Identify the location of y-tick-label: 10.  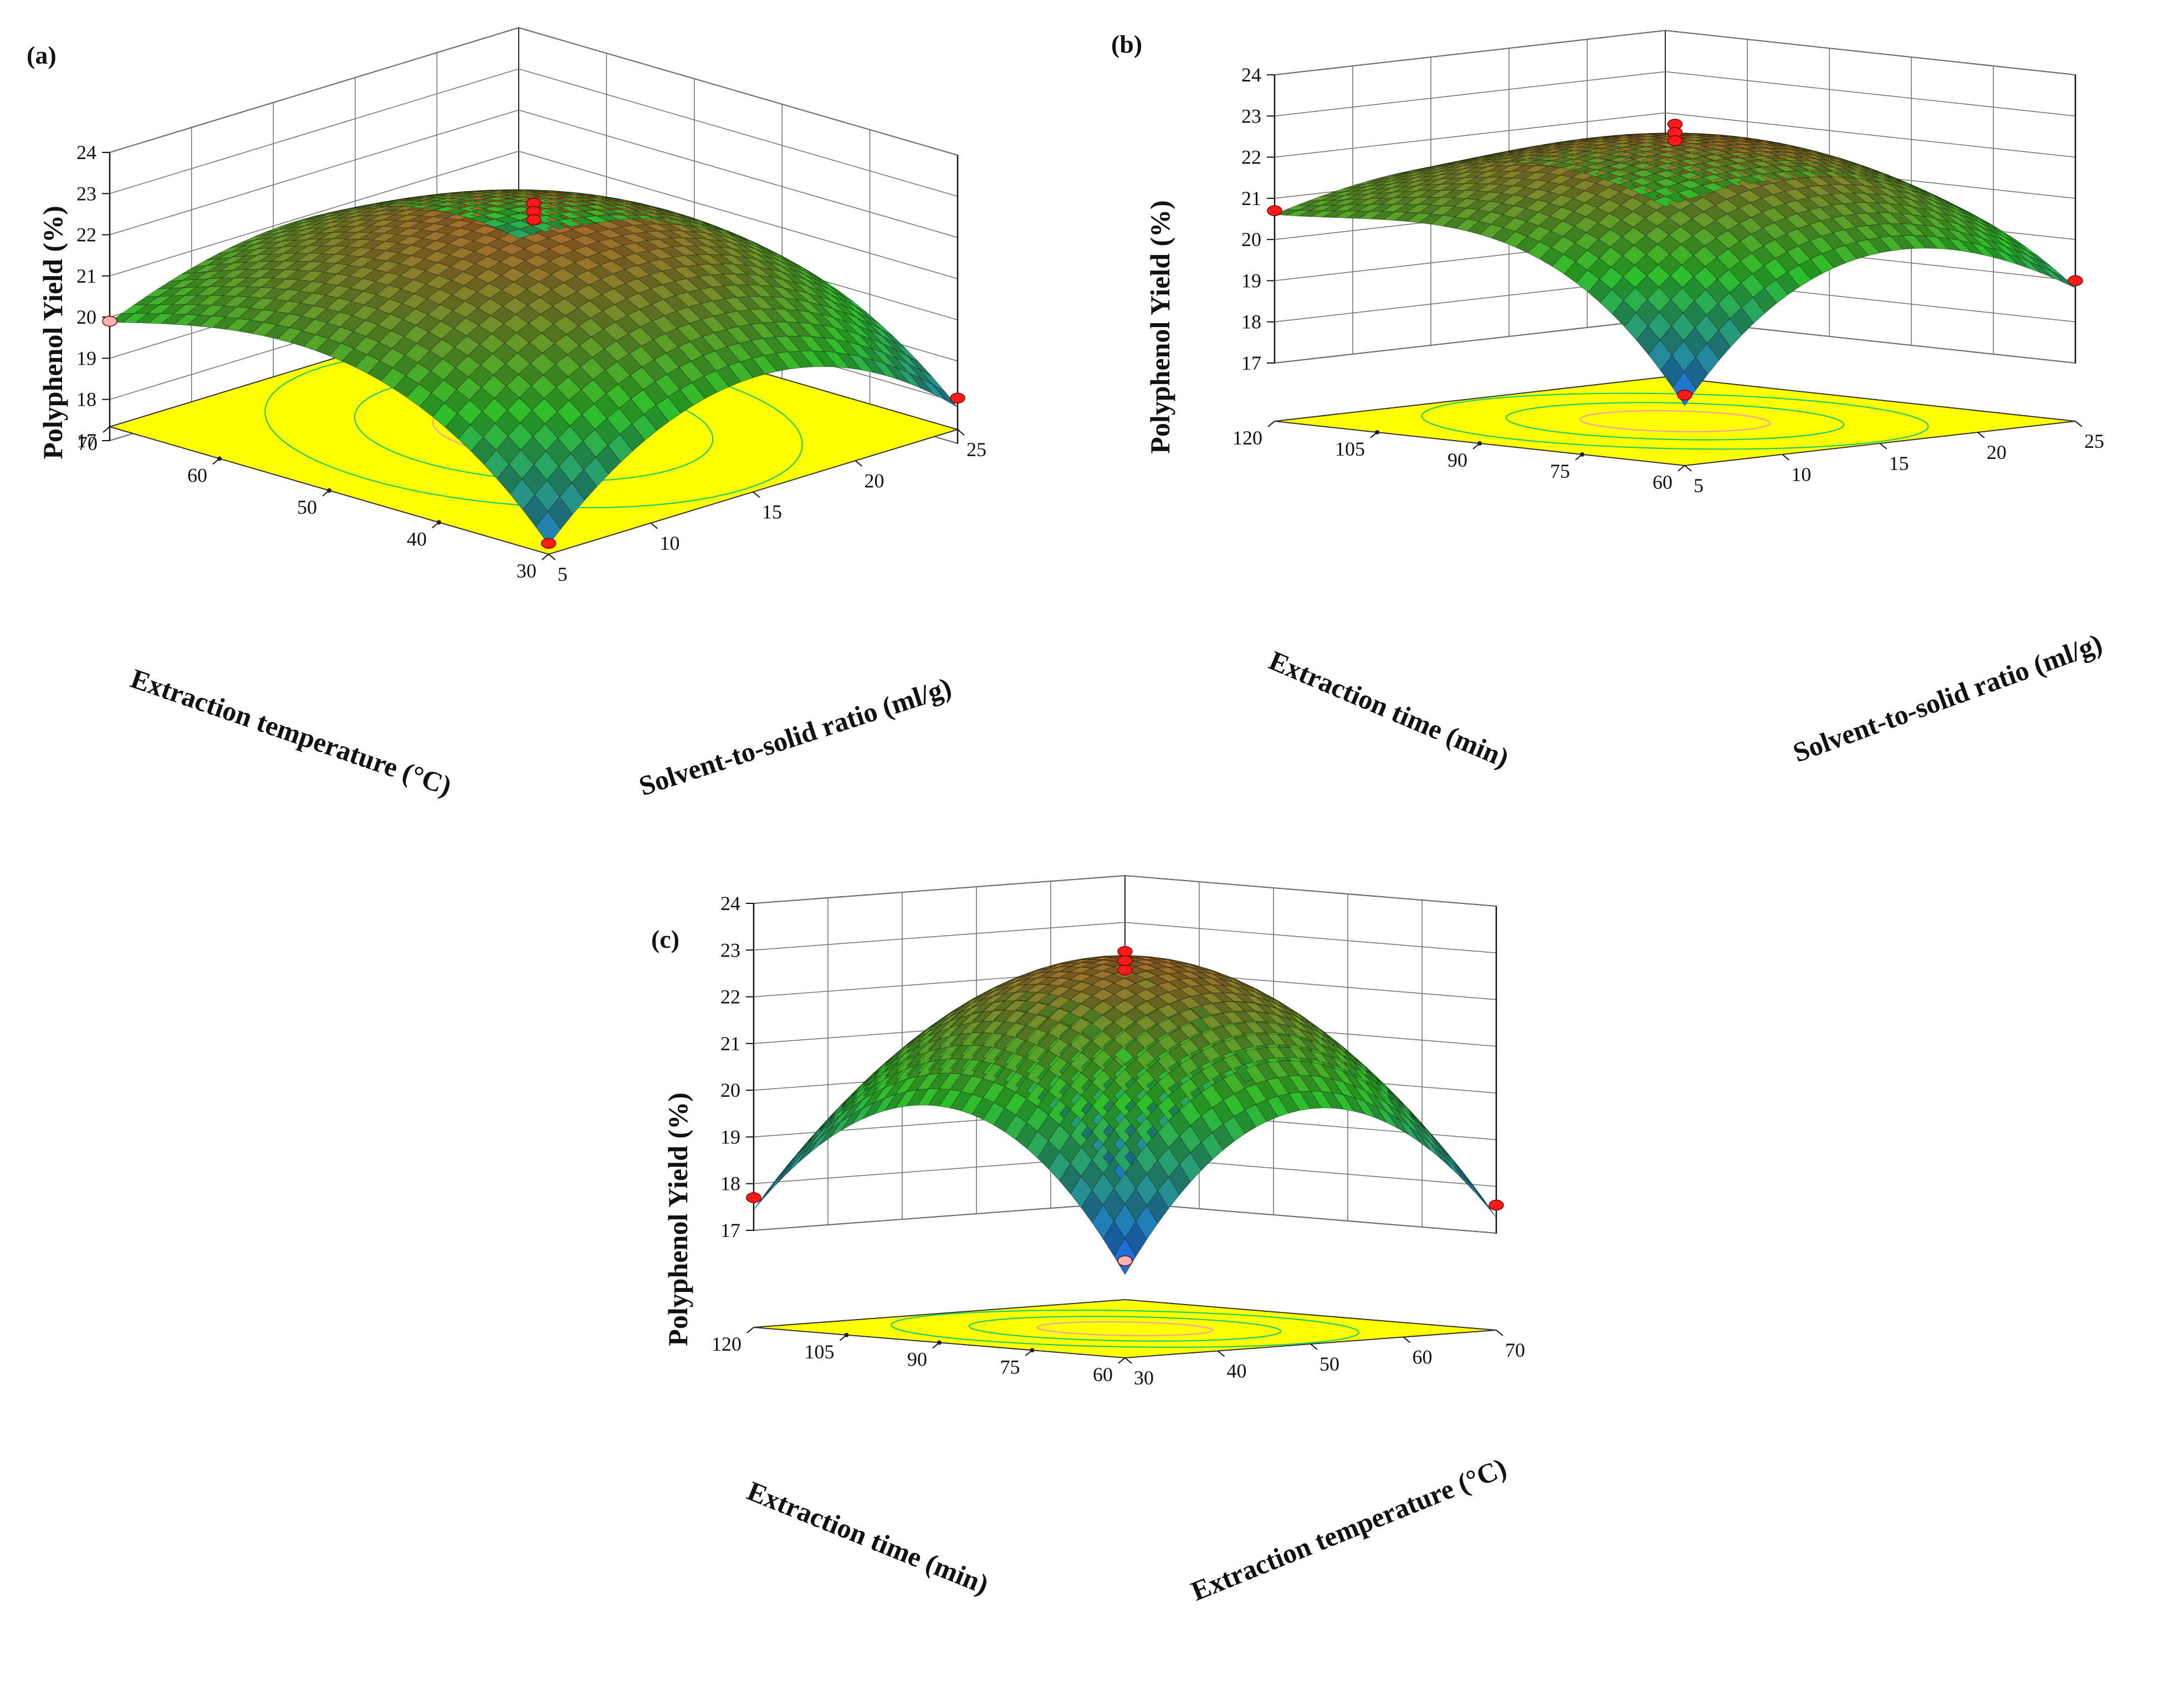
(1801, 474).